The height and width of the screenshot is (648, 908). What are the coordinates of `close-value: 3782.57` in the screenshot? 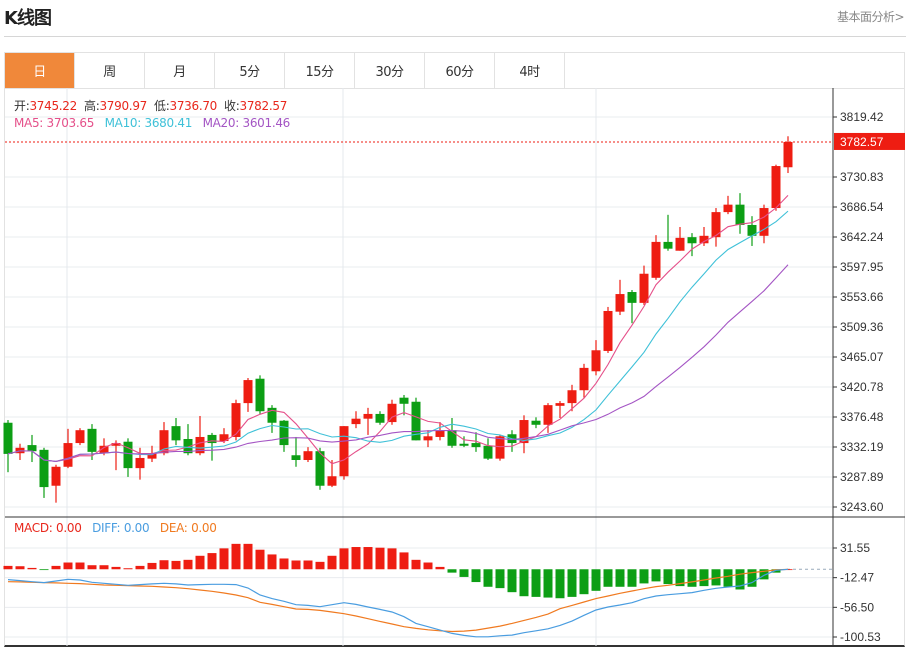 It's located at (263, 106).